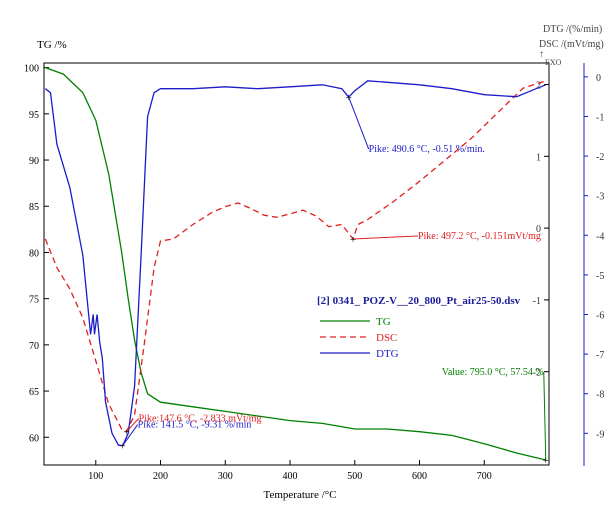 This screenshot has width=609, height=509. Describe the element at coordinates (354, 476) in the screenshot. I see `x-tick-label: 500` at that location.